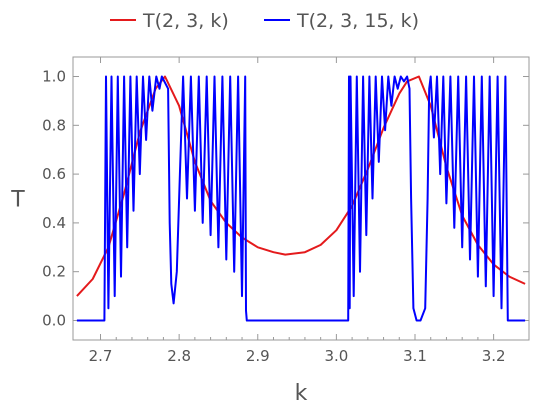 This screenshot has width=540, height=410. Describe the element at coordinates (357, 21) in the screenshot. I see `legend-label: T(2, 3, 15, k)` at that location.